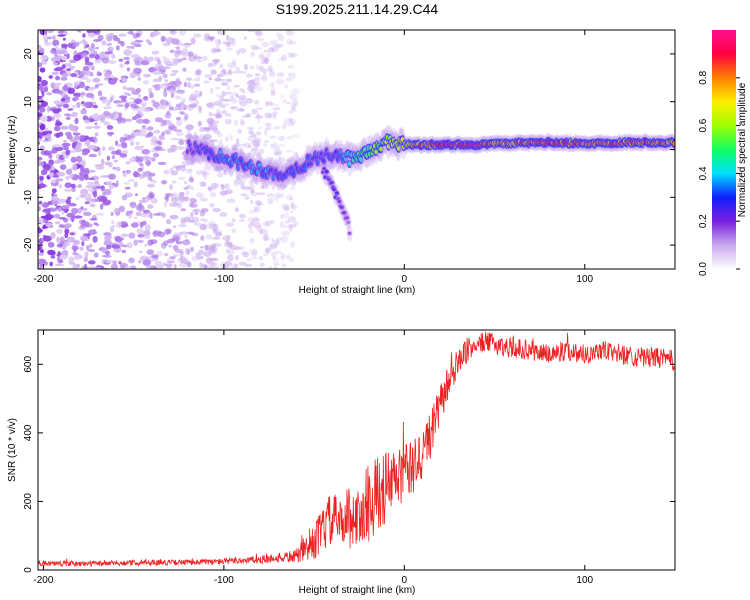  Describe the element at coordinates (584, 279) in the screenshot. I see `spectrogram-x-tick-label: 100` at that location.